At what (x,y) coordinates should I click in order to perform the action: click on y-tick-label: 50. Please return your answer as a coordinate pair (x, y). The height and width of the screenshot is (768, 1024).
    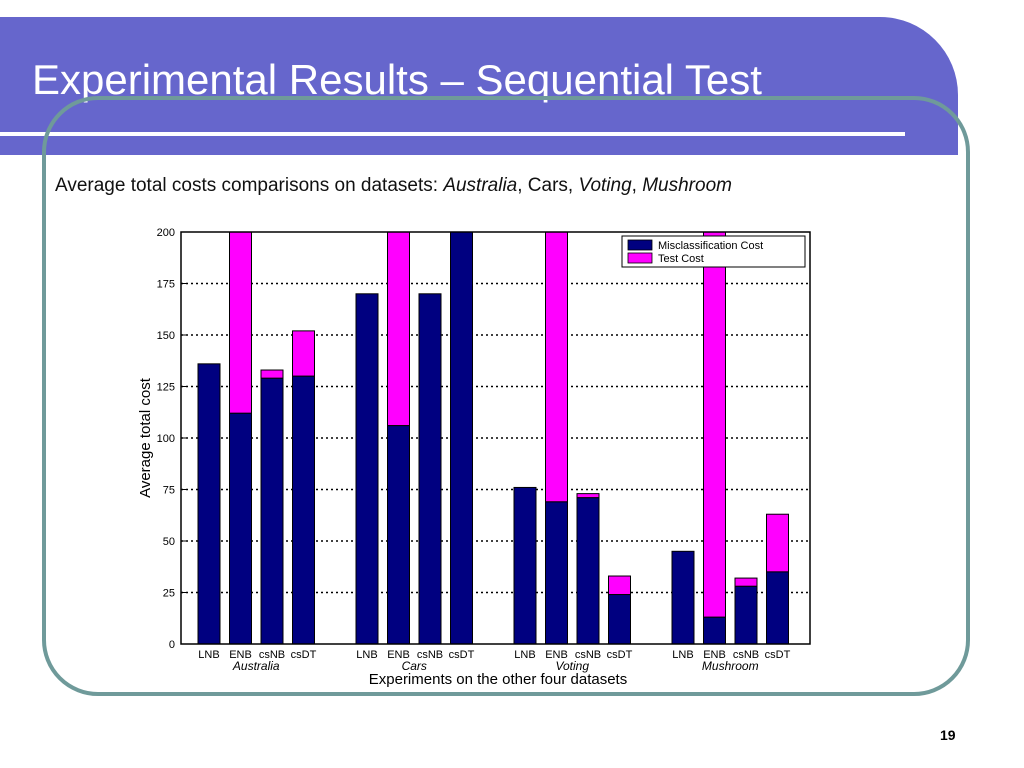
    Looking at the image, I should click on (169, 542).